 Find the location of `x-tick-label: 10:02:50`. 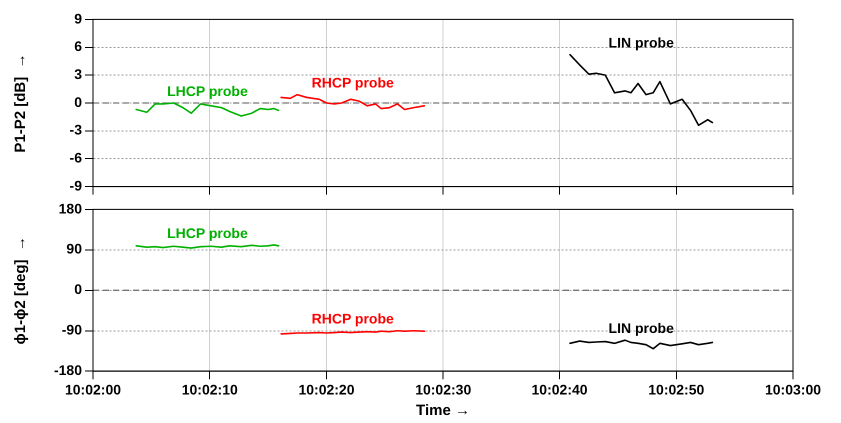

x-tick-label: 10:02:50 is located at coordinates (676, 389).